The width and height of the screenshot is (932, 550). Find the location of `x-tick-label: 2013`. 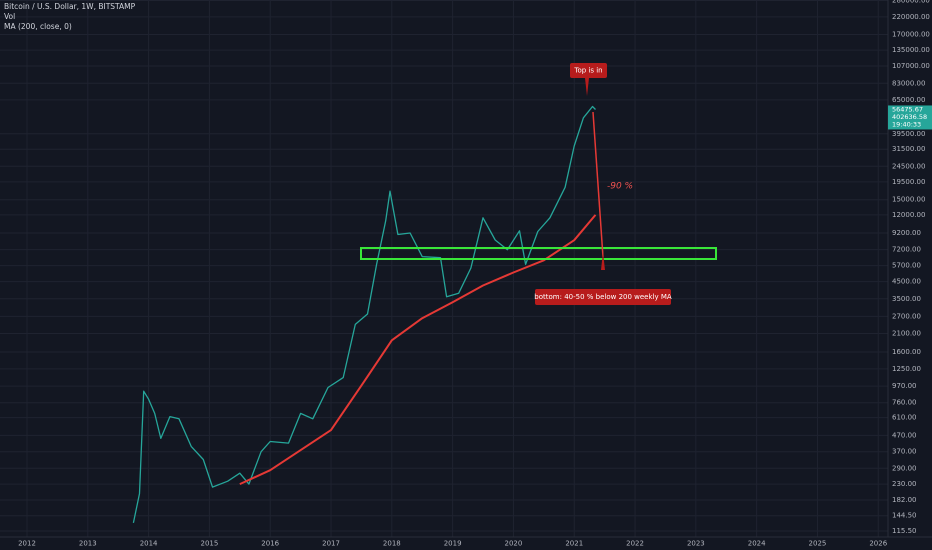

x-tick-label: 2013 is located at coordinates (88, 544).